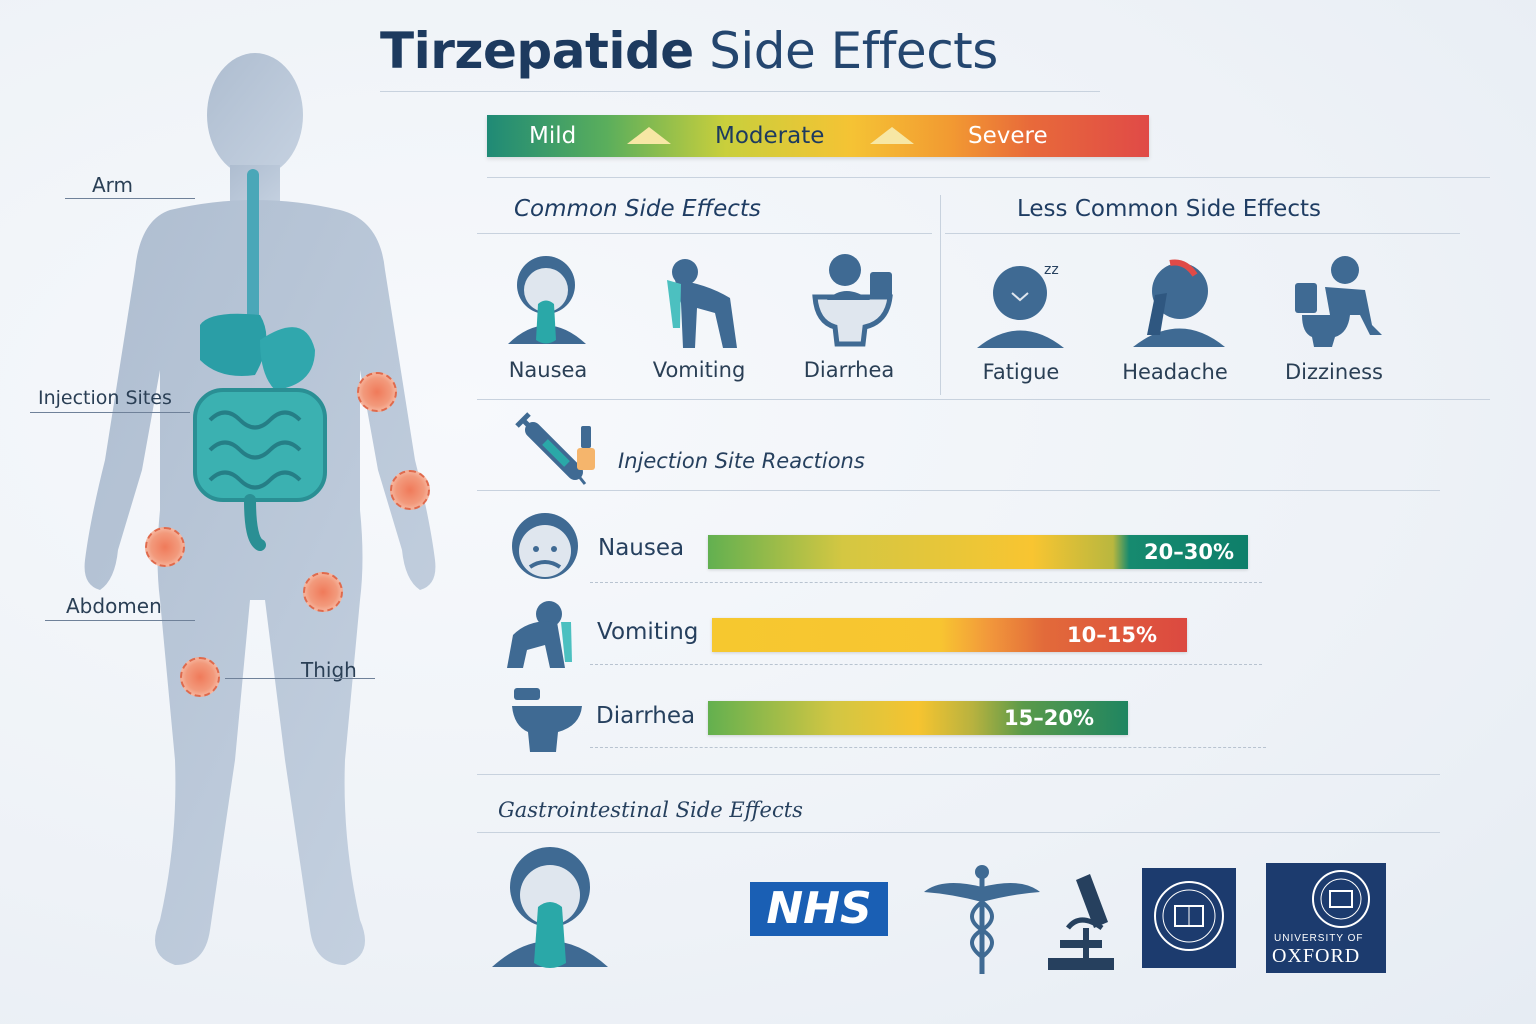  I want to click on oxford-top-text: UNIVERSITY OF, so click(1319, 938).